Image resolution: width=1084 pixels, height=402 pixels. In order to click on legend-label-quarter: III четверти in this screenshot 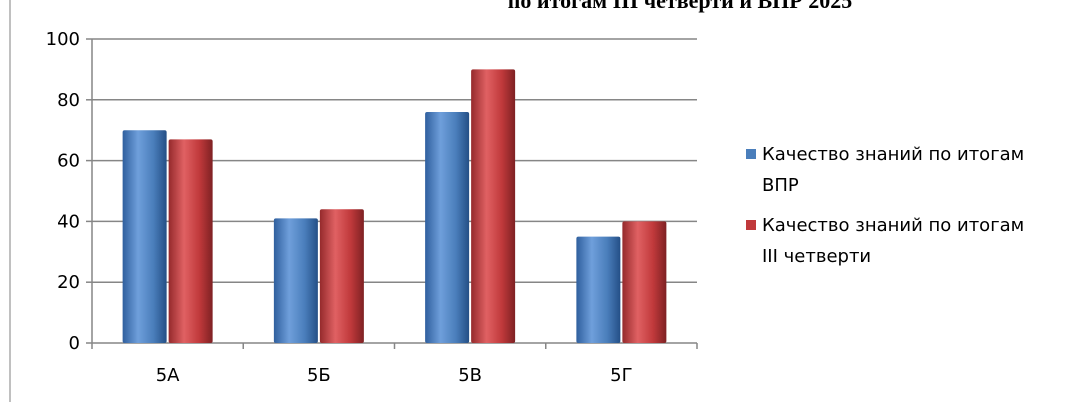, I will do `click(816, 256)`.